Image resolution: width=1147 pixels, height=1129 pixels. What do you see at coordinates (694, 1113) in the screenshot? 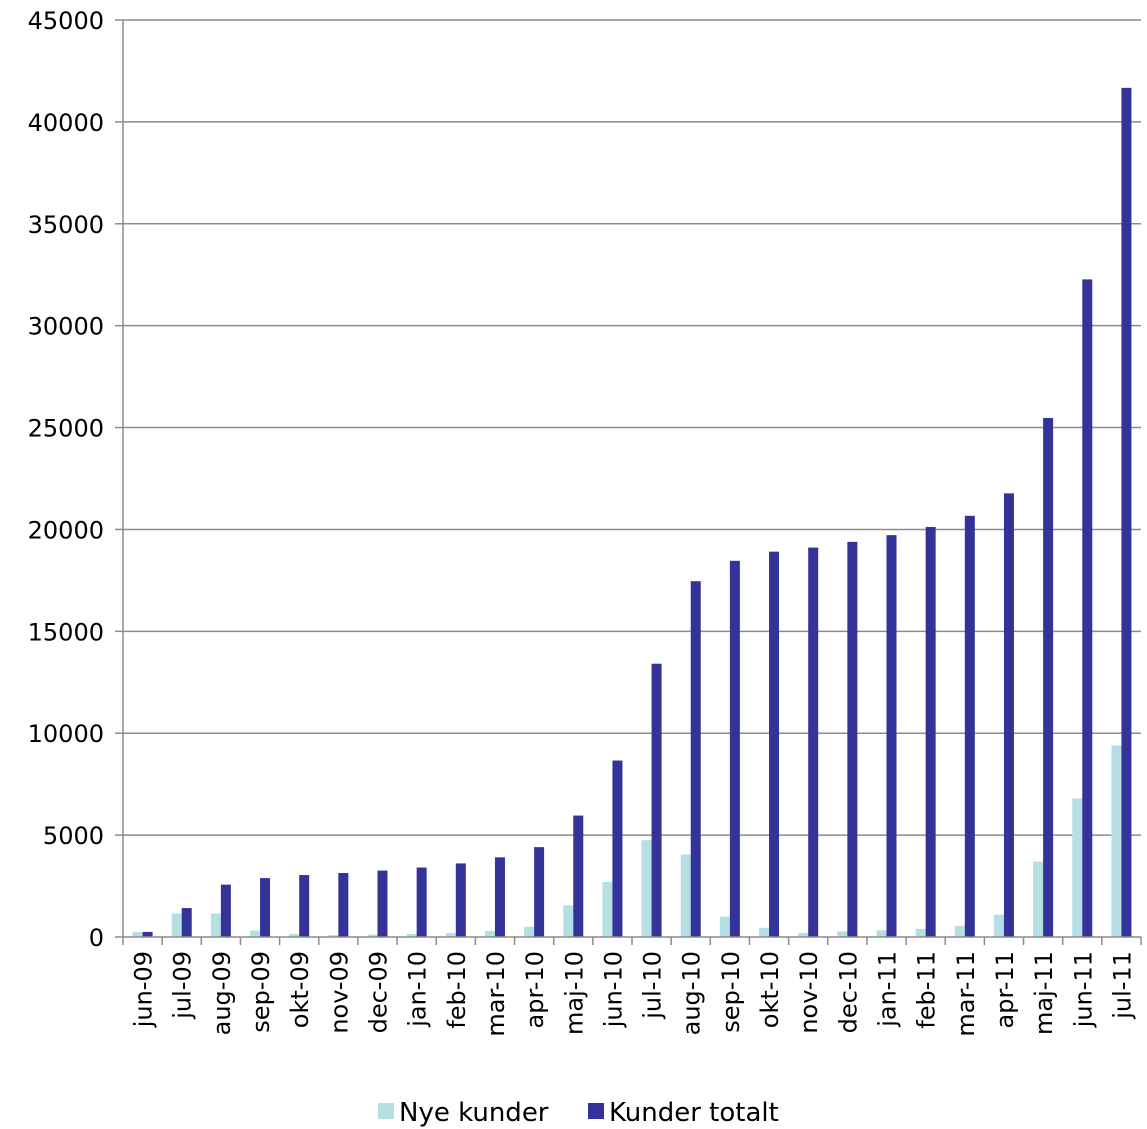
I see `legend-label: Kunder totalt` at bounding box center [694, 1113].